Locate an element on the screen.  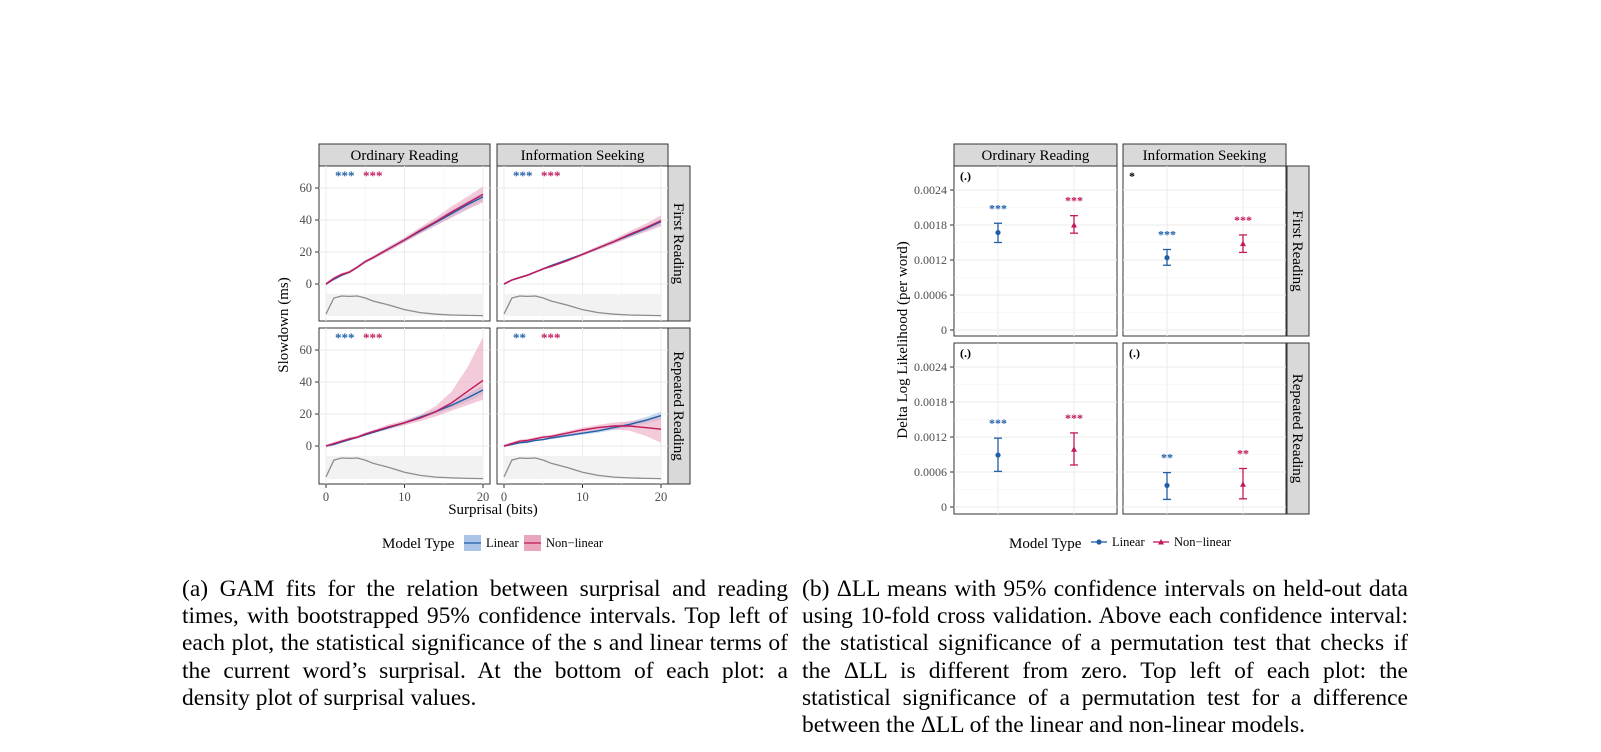
significance-non-linear: ** is located at coordinates (1243, 454).